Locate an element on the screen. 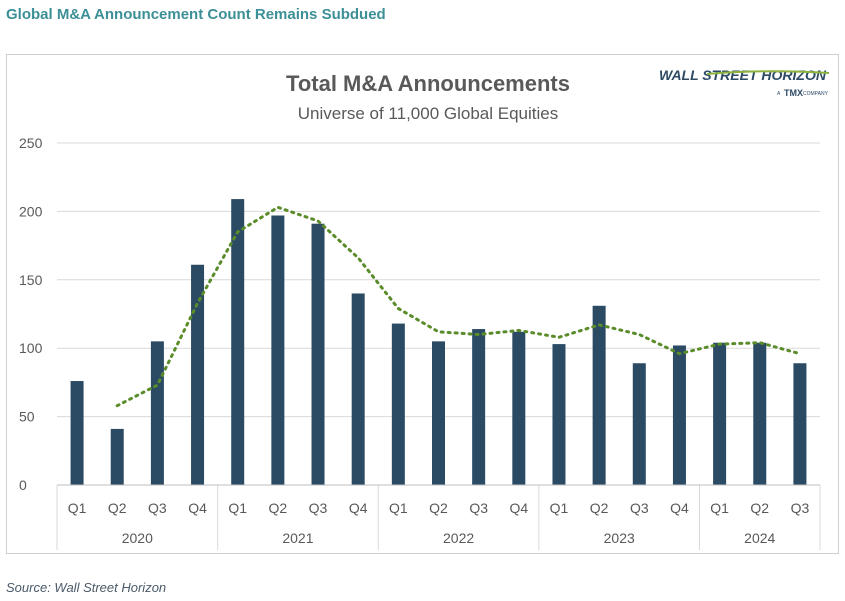 This screenshot has height=601, width=845. logo-tagline-brand: TMX is located at coordinates (793, 93).